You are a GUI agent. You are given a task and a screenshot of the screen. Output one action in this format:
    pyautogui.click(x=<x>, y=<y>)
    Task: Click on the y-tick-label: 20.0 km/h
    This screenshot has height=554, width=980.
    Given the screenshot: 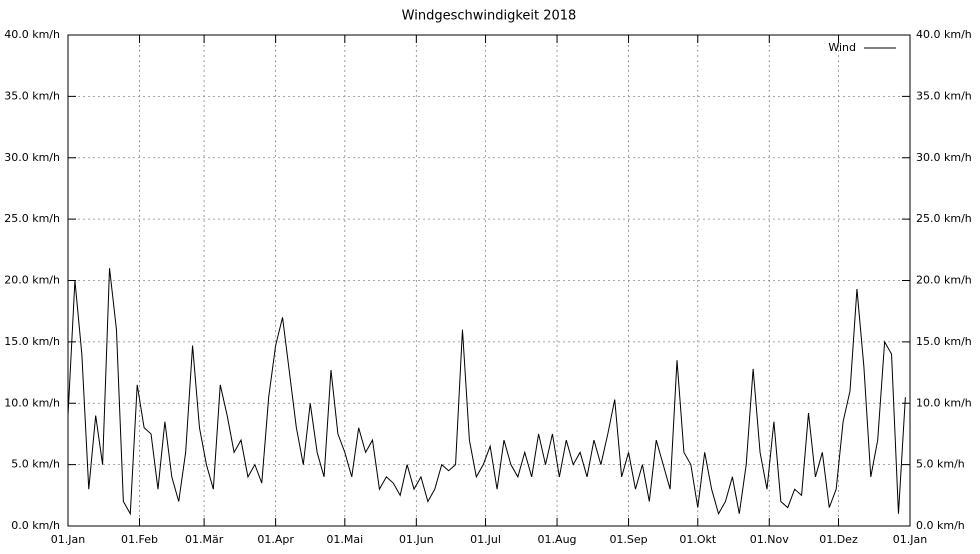 What is the action you would take?
    pyautogui.click(x=32, y=280)
    